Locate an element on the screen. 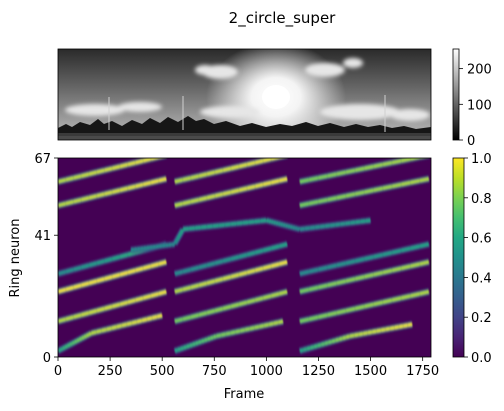 The width and height of the screenshot is (504, 411). y-tick-label: 0 is located at coordinates (47, 358).